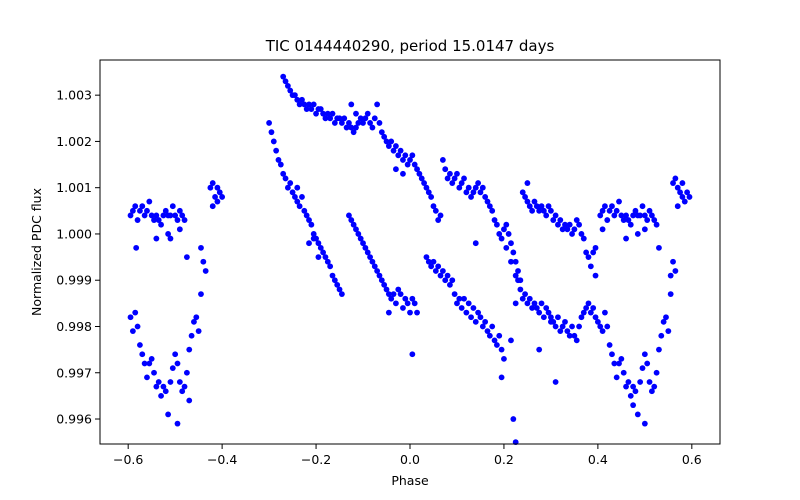 Image resolution: width=800 pixels, height=500 pixels. Describe the element at coordinates (598, 459) in the screenshot. I see `x-tick-label: 0.4` at that location.